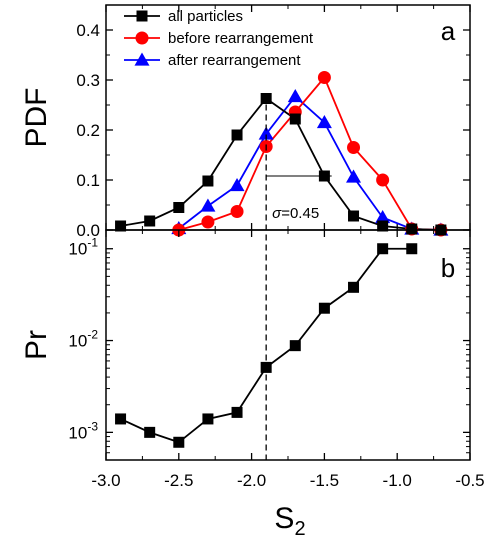  I want to click on panel-a-y-tick-label: 0.2, so click(88, 130).